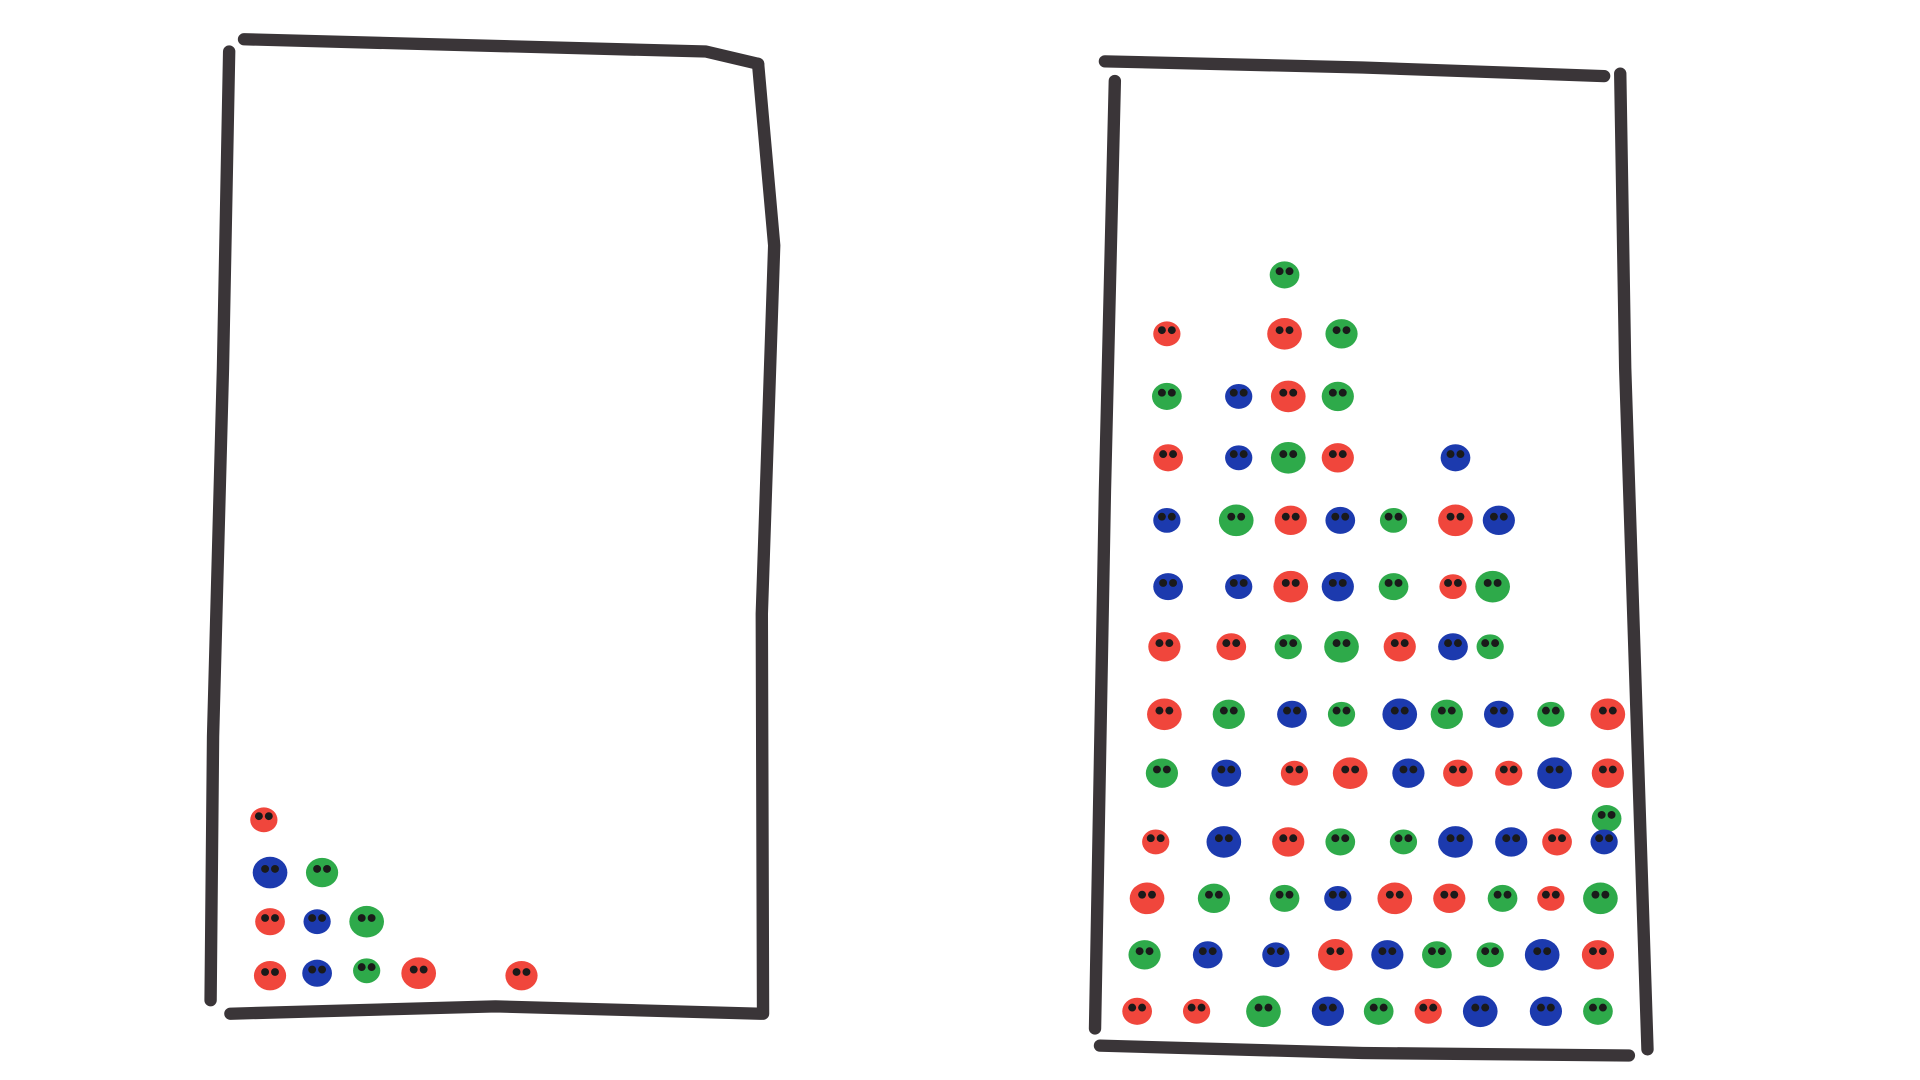 The width and height of the screenshot is (1920, 1080). What do you see at coordinates (1354, 69) in the screenshot?
I see `right-box-top` at bounding box center [1354, 69].